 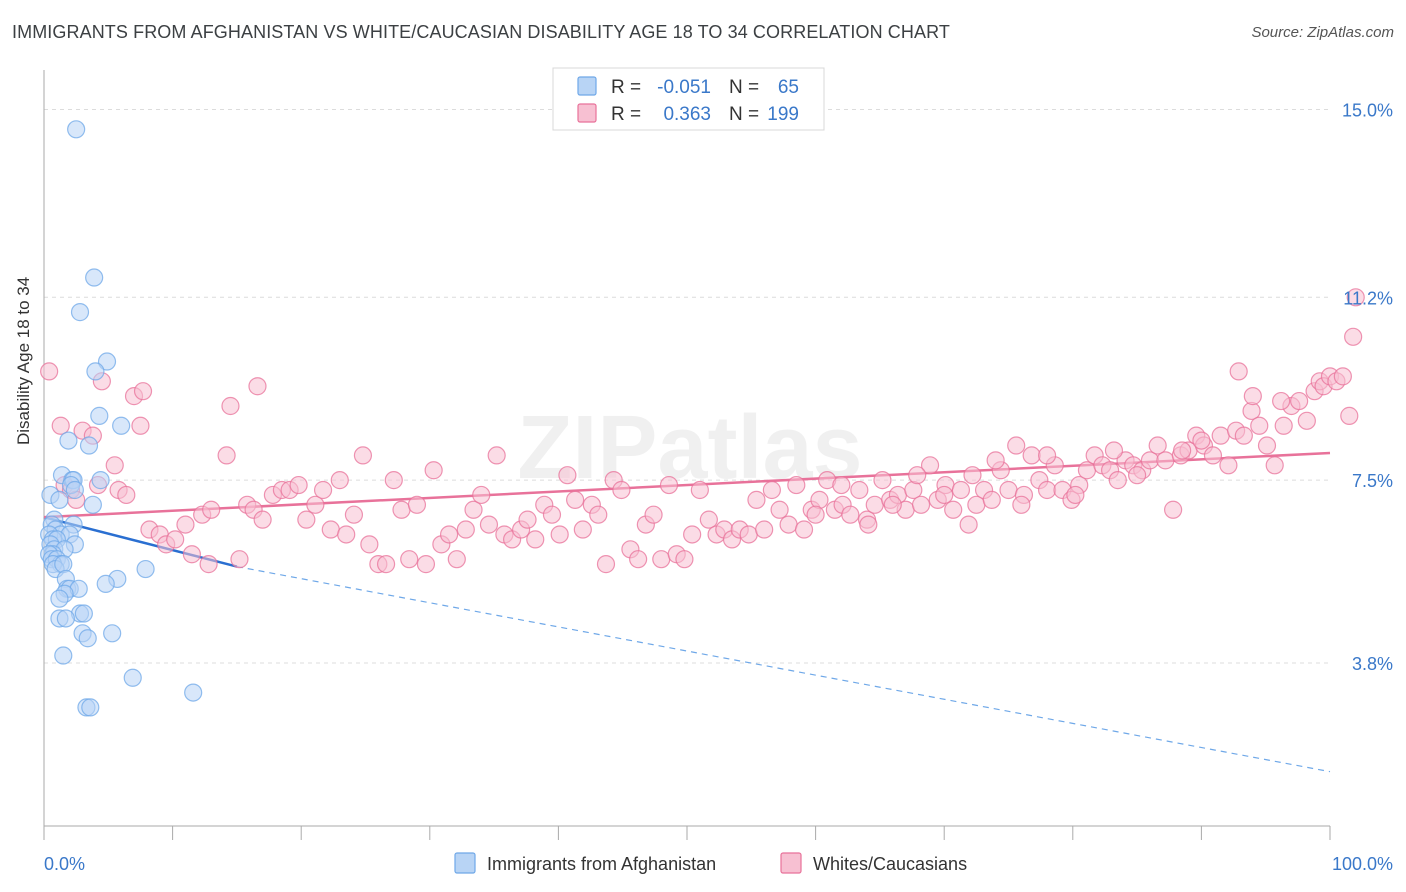 What do you see at coordinates (587, 86) in the screenshot?
I see `afghanistan-swatch` at bounding box center [587, 86].